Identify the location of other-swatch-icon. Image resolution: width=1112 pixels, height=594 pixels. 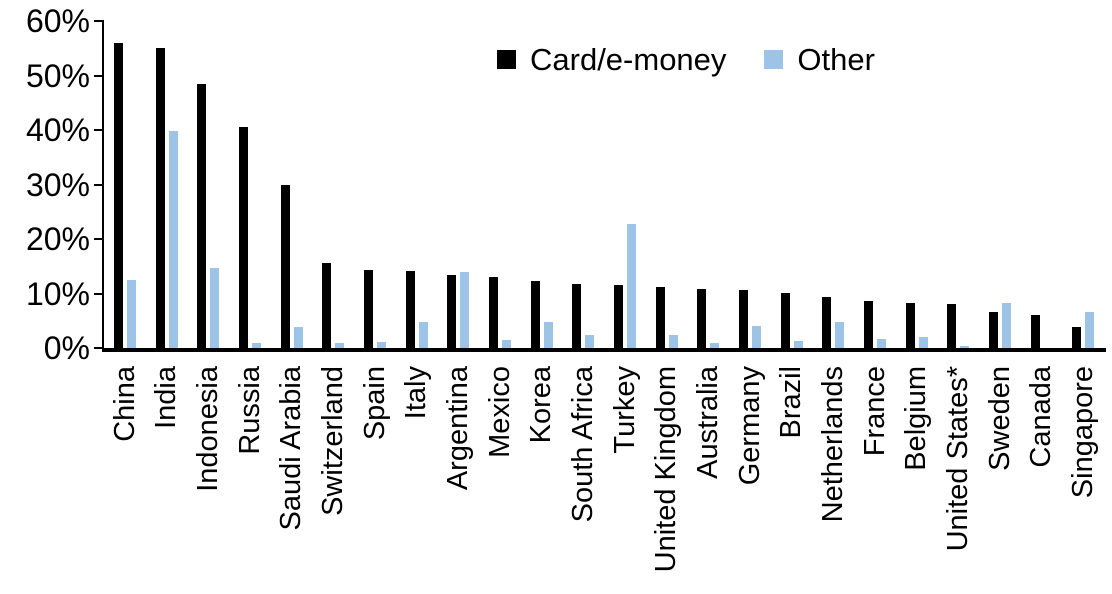
(774, 59).